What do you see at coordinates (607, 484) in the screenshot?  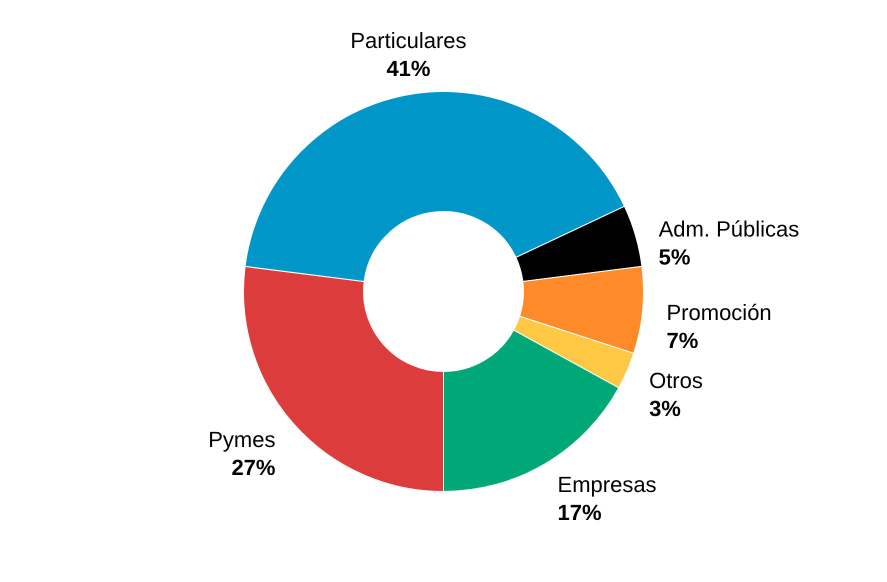 I see `slice-label: Empresas` at bounding box center [607, 484].